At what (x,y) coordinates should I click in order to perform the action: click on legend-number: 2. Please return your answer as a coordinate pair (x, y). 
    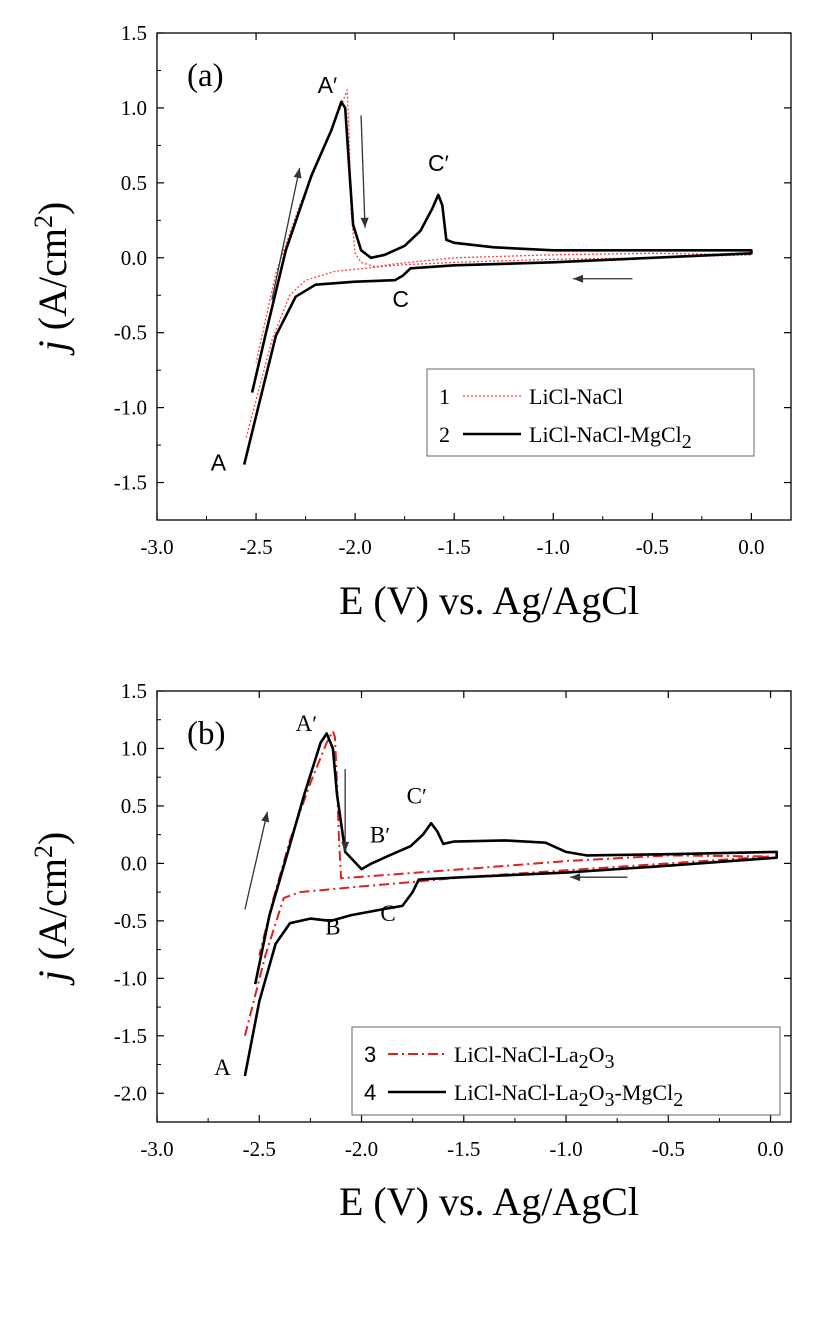
    Looking at the image, I should click on (444, 434).